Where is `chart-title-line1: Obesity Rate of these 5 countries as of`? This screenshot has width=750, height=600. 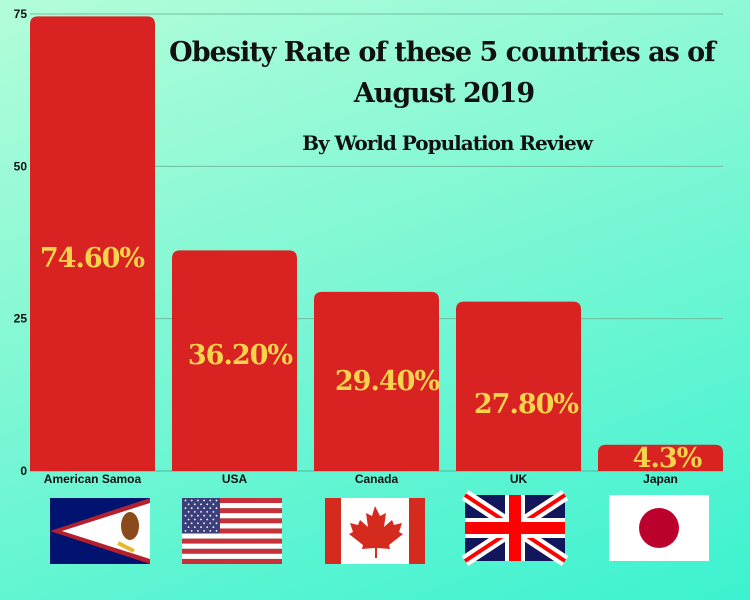 chart-title-line1: Obesity Rate of these 5 countries as of is located at coordinates (443, 52).